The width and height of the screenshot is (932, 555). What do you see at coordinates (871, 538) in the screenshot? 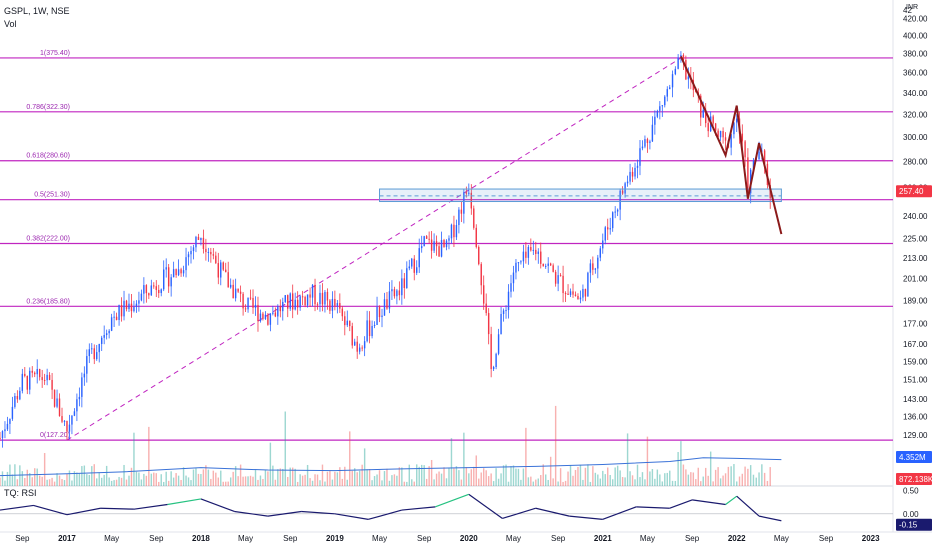
I see `time-tick-year: 2023` at bounding box center [871, 538].